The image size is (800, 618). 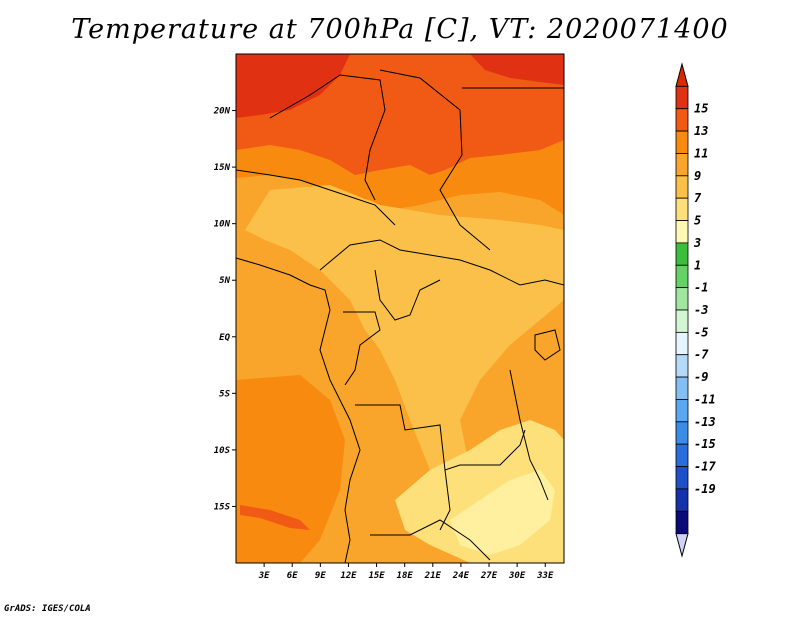 What do you see at coordinates (222, 507) in the screenshot?
I see `lat-tick-label: 15S` at bounding box center [222, 507].